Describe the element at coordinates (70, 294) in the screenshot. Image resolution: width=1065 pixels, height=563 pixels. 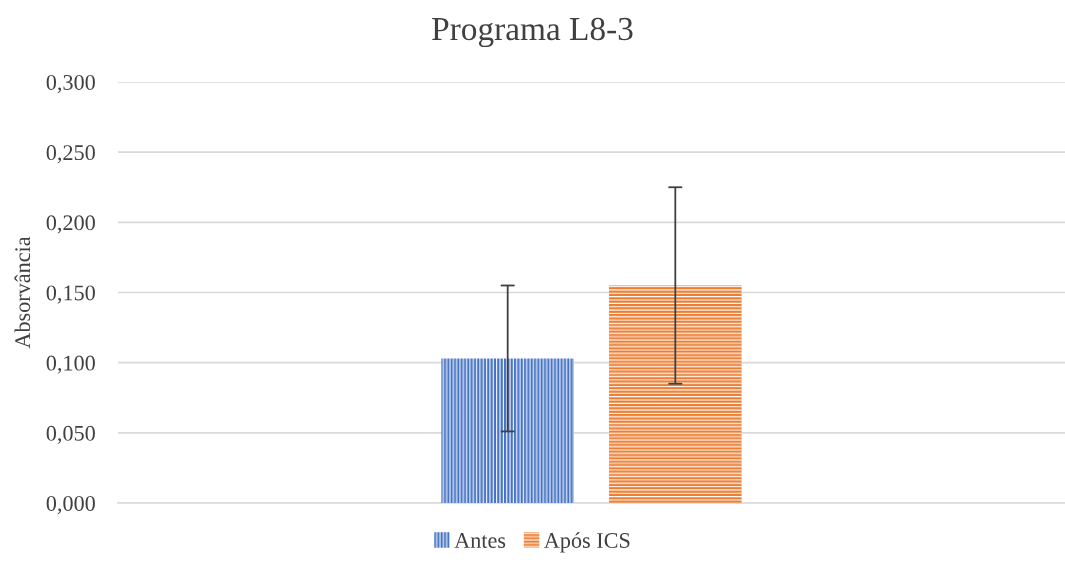
I see `y-tick-label: 0,150` at that location.